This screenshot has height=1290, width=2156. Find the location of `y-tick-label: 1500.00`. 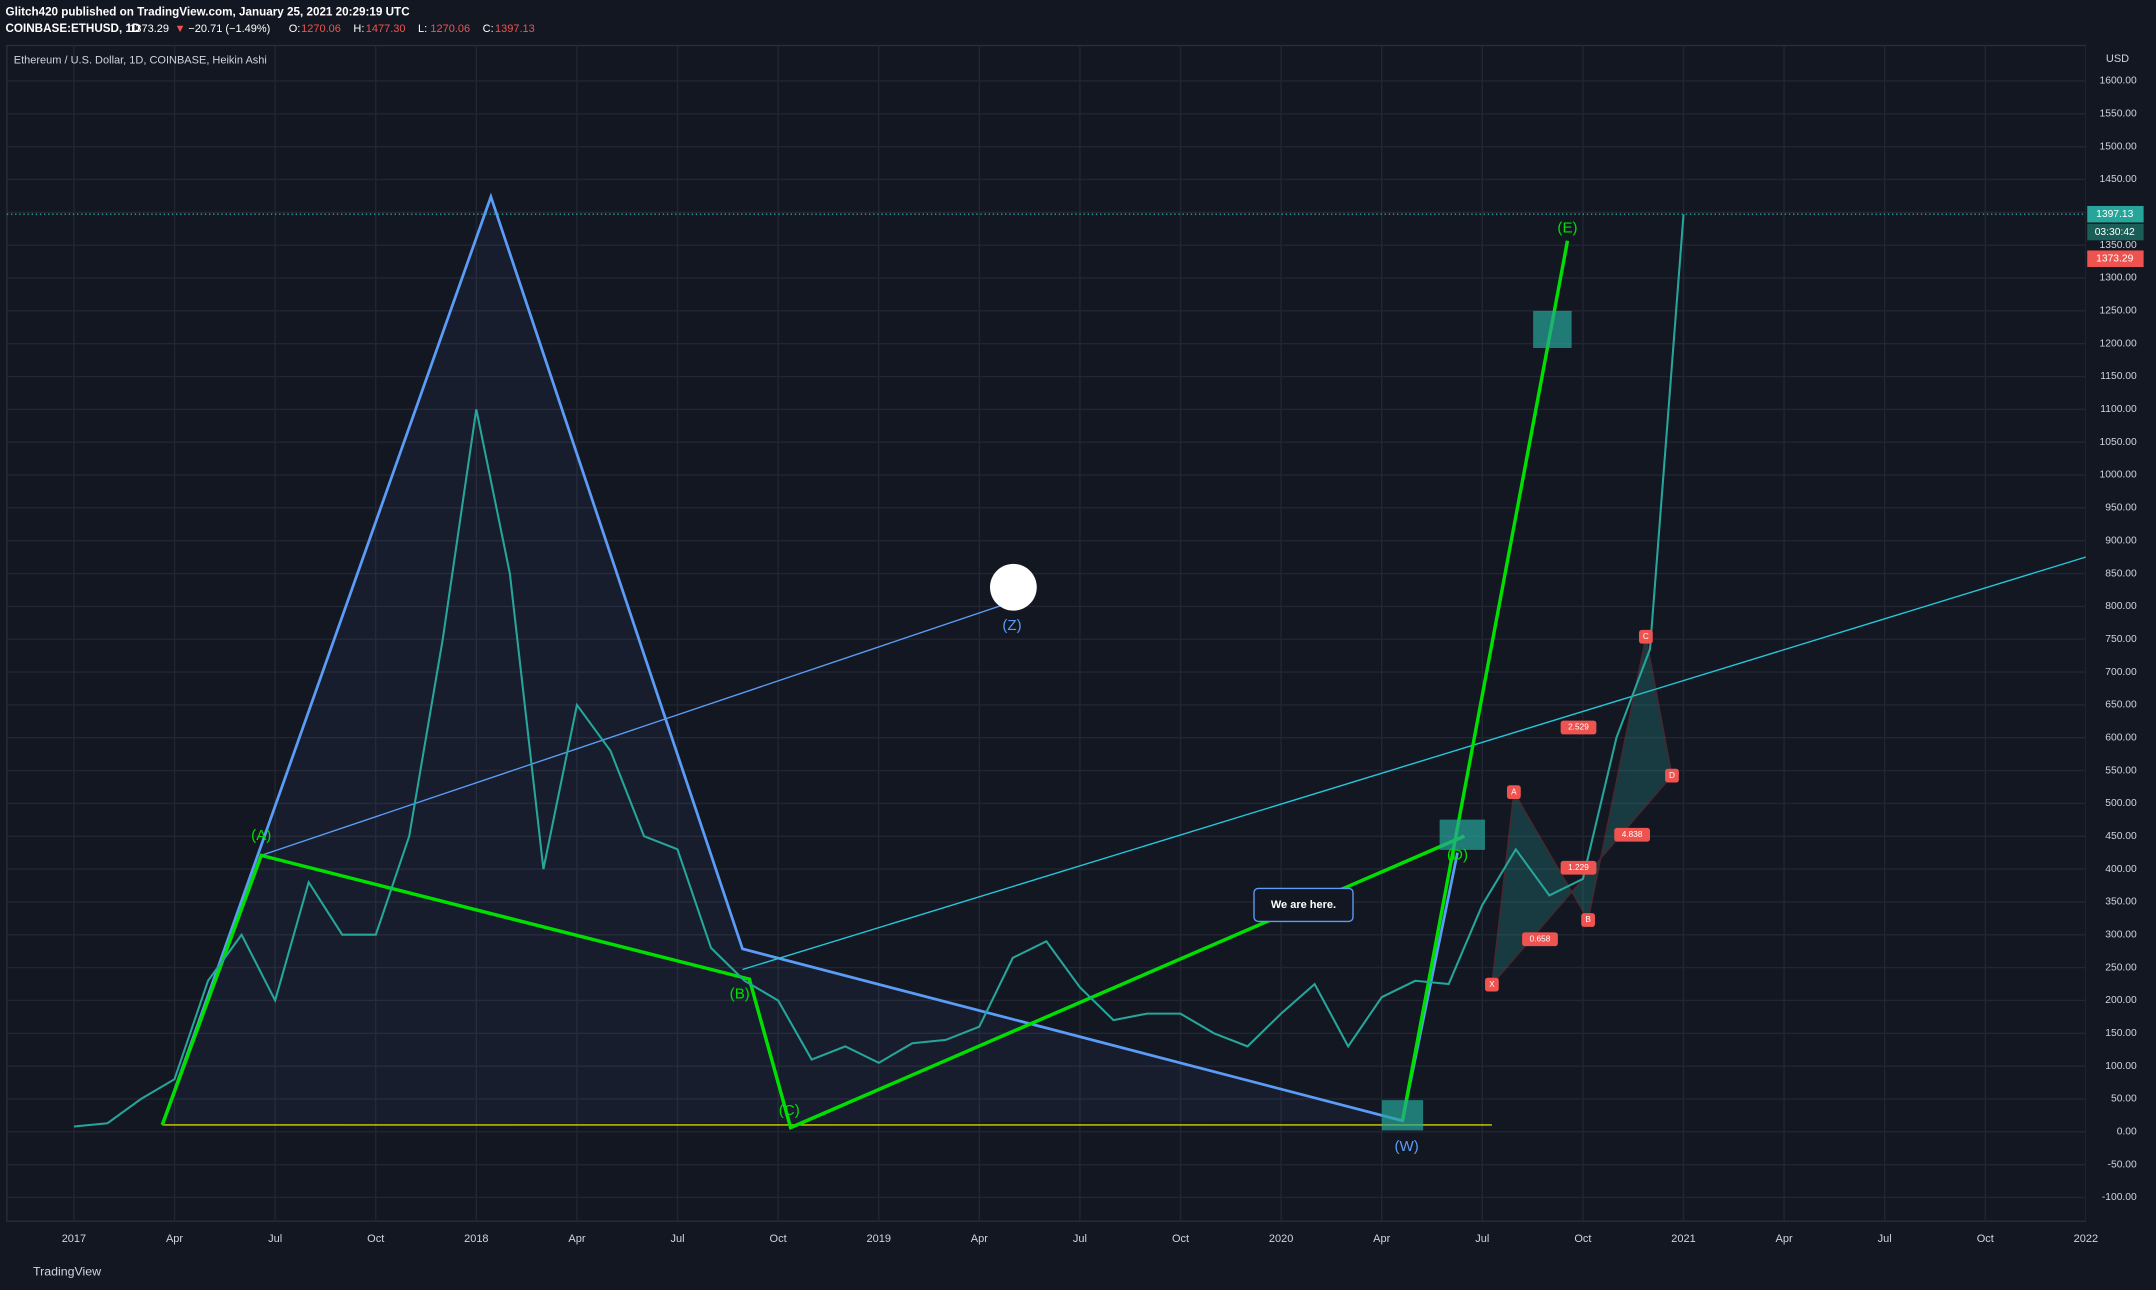

y-tick-label: 1500.00 is located at coordinates (2118, 146).